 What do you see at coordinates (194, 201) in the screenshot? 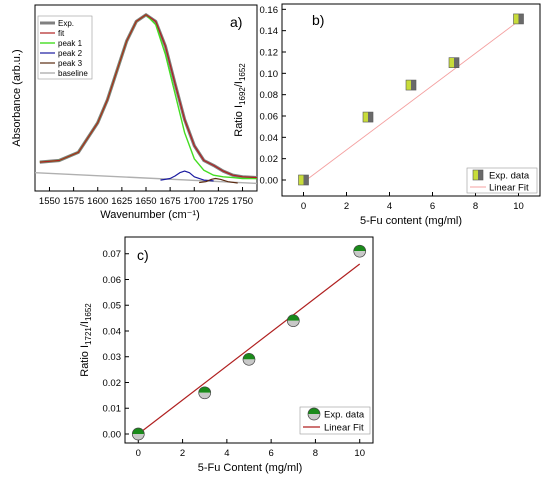
I see `panel-a-x-tick-label: 1700` at bounding box center [194, 201].